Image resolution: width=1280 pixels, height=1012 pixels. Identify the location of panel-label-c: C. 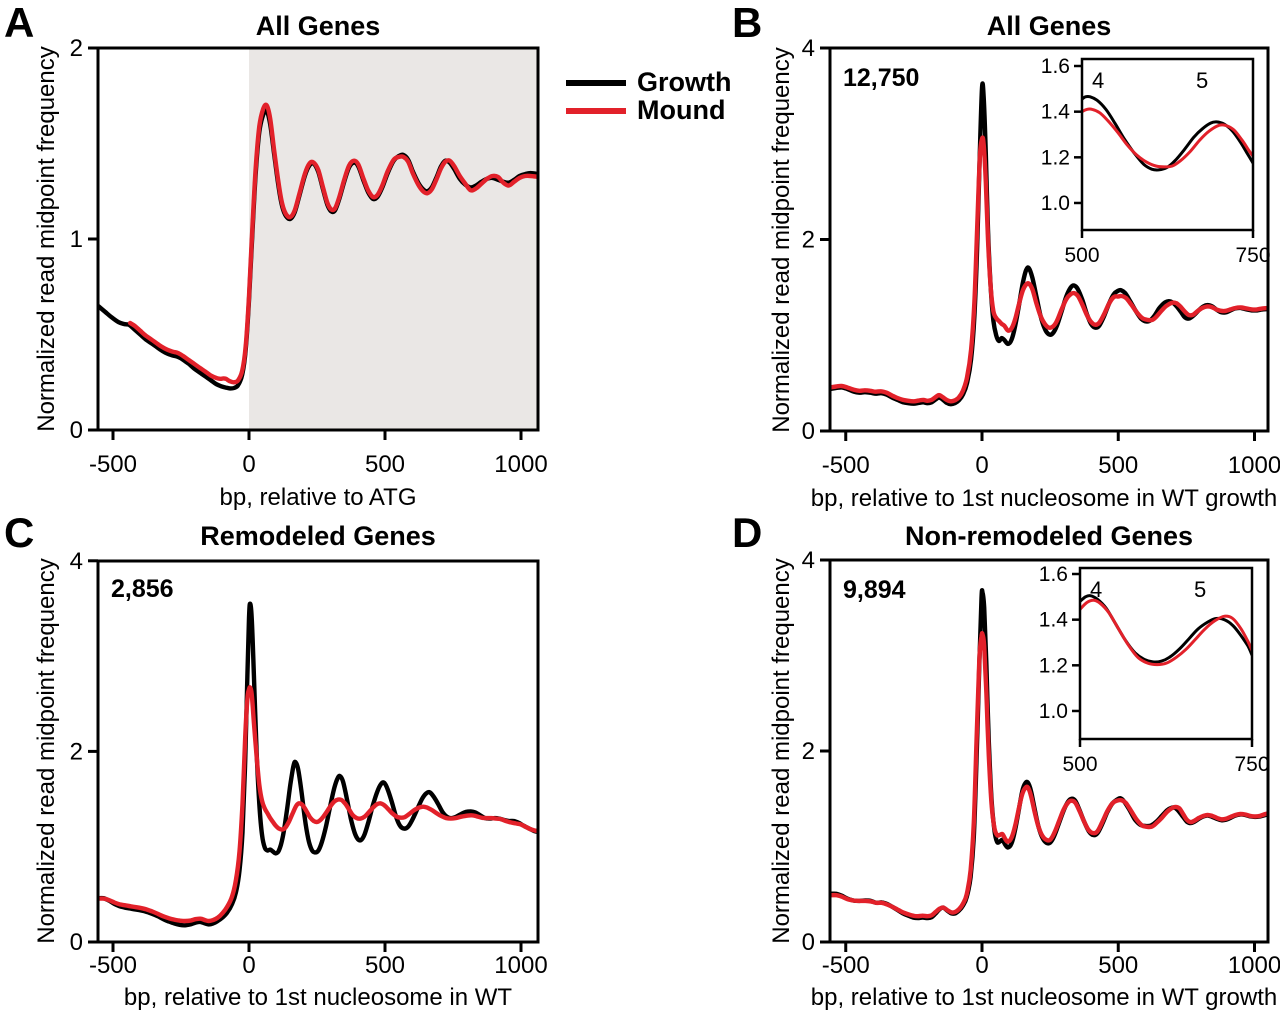
(19, 532).